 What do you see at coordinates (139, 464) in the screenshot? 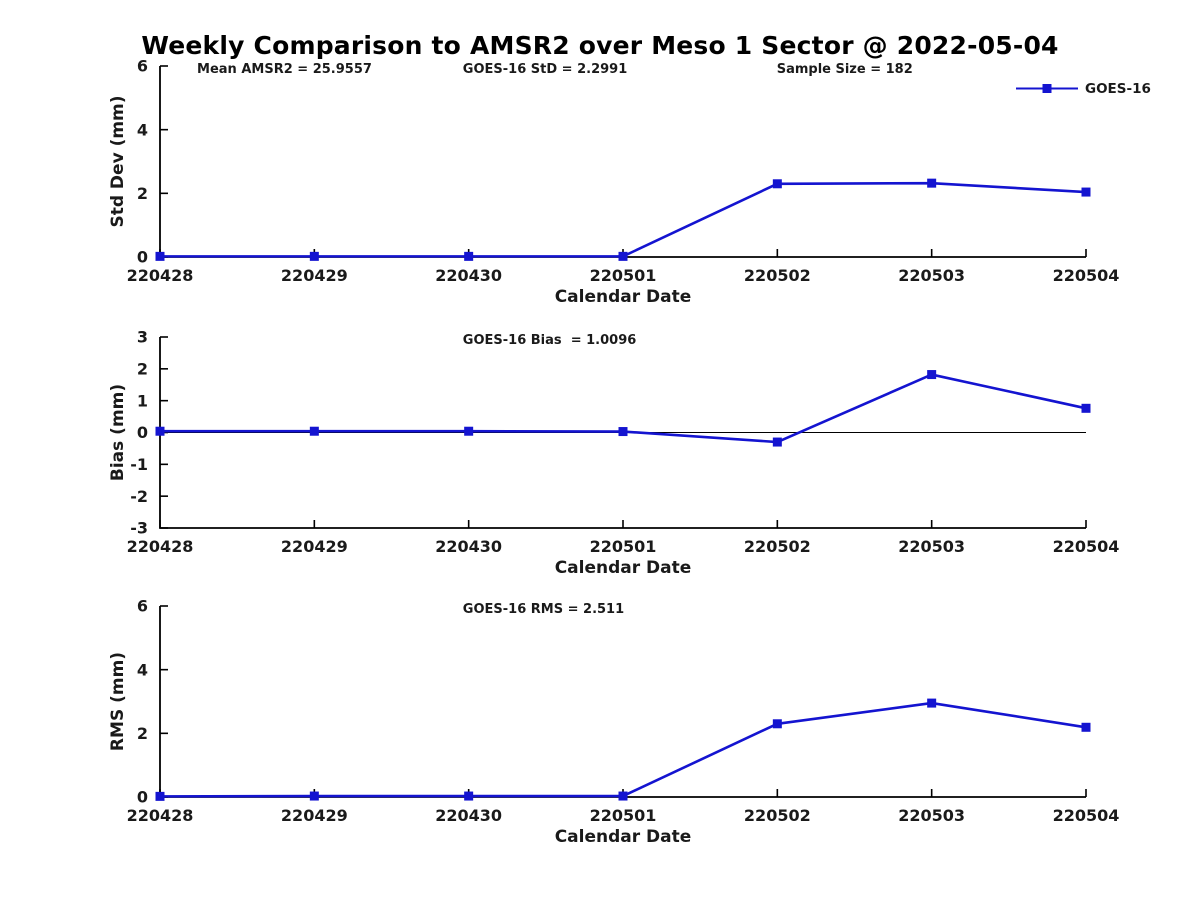
I see `y-tick-label: -1` at bounding box center [139, 464].